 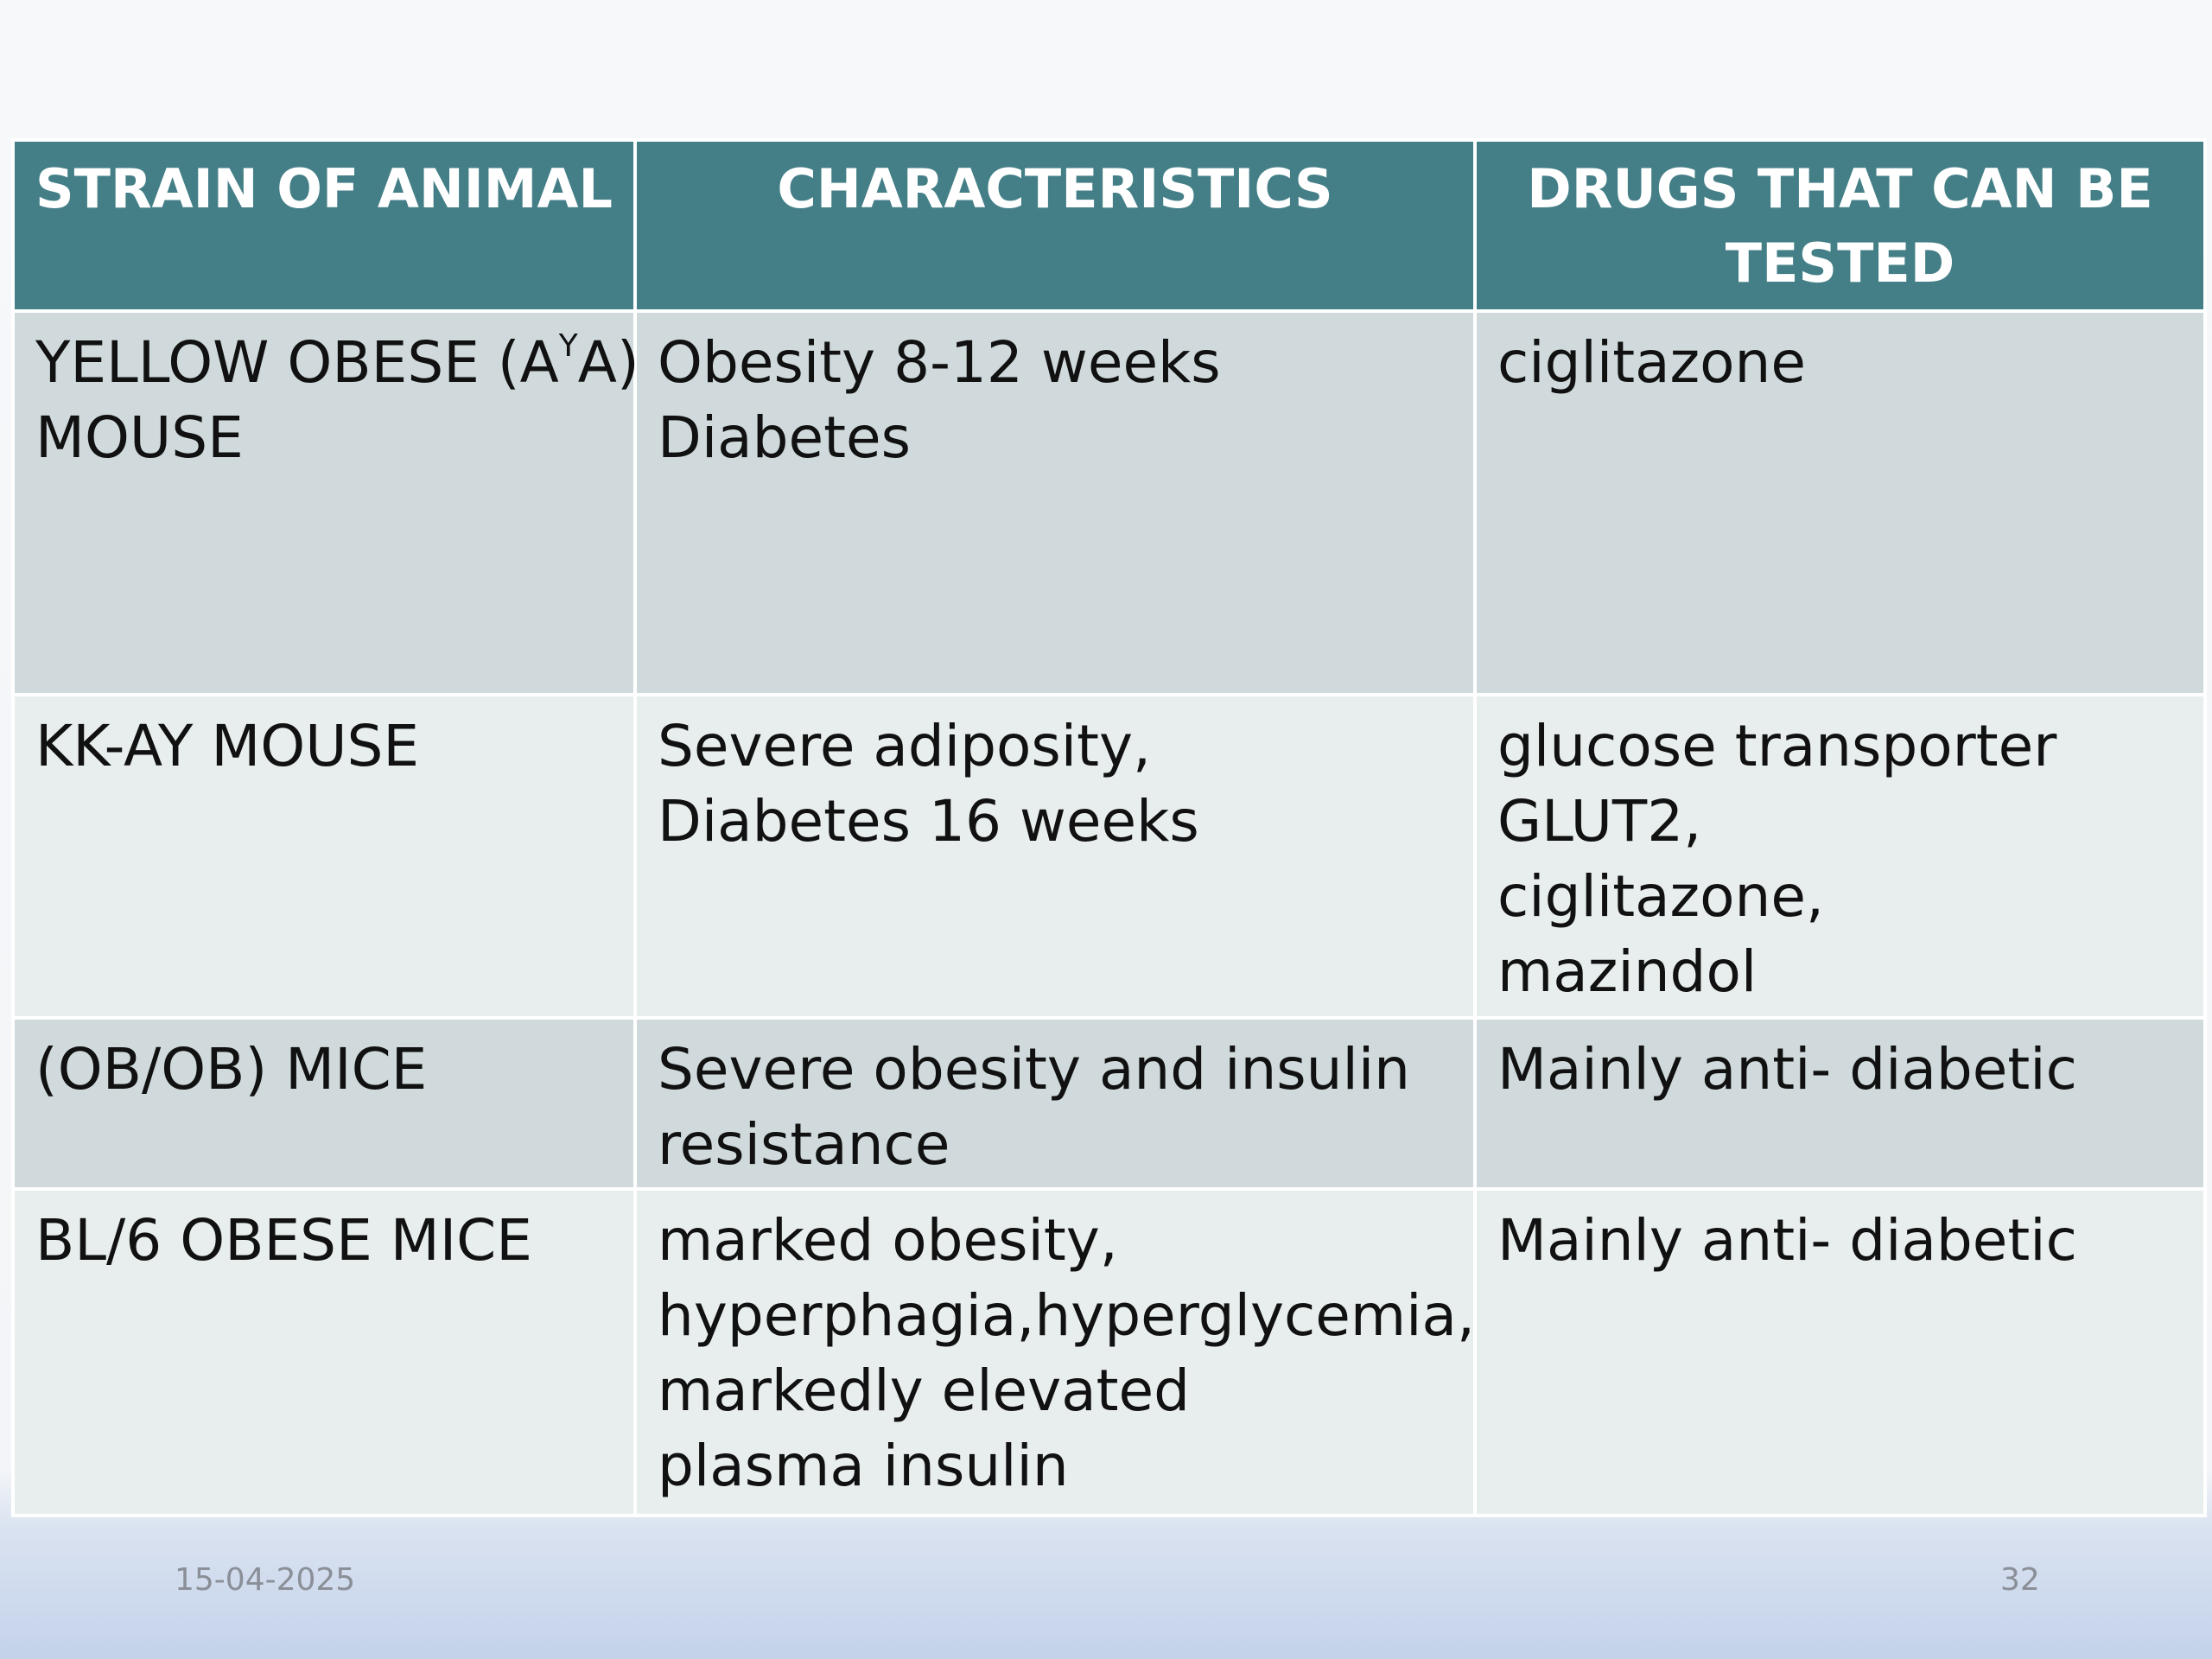 What do you see at coordinates (1627, 971) in the screenshot?
I see `drugs-line: mazindol` at bounding box center [1627, 971].